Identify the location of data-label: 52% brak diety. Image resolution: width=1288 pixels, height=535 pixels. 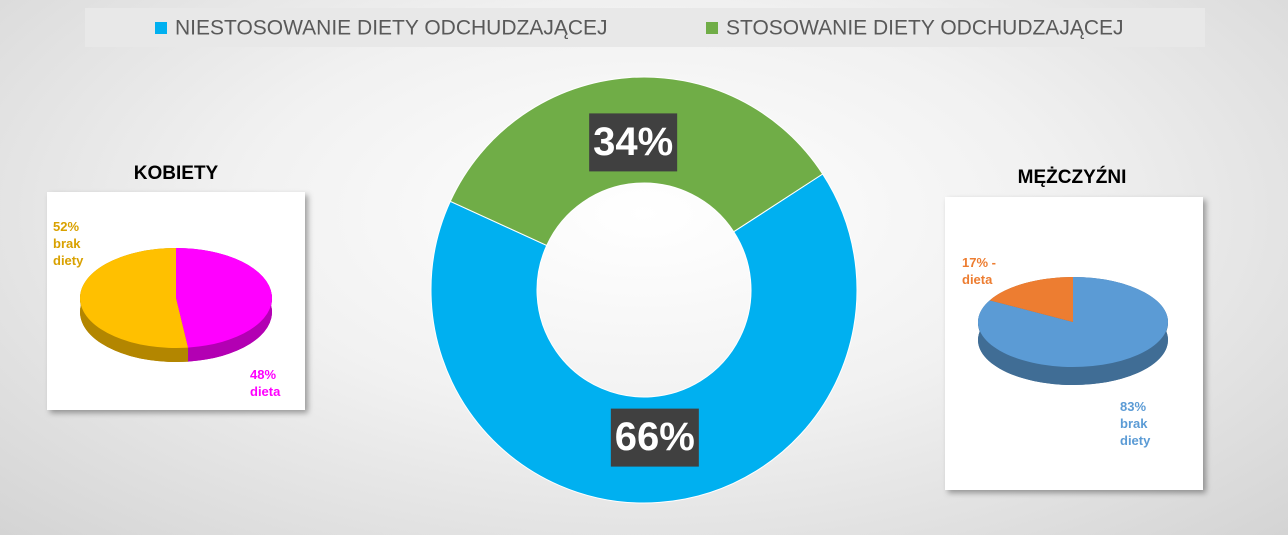
(68, 243).